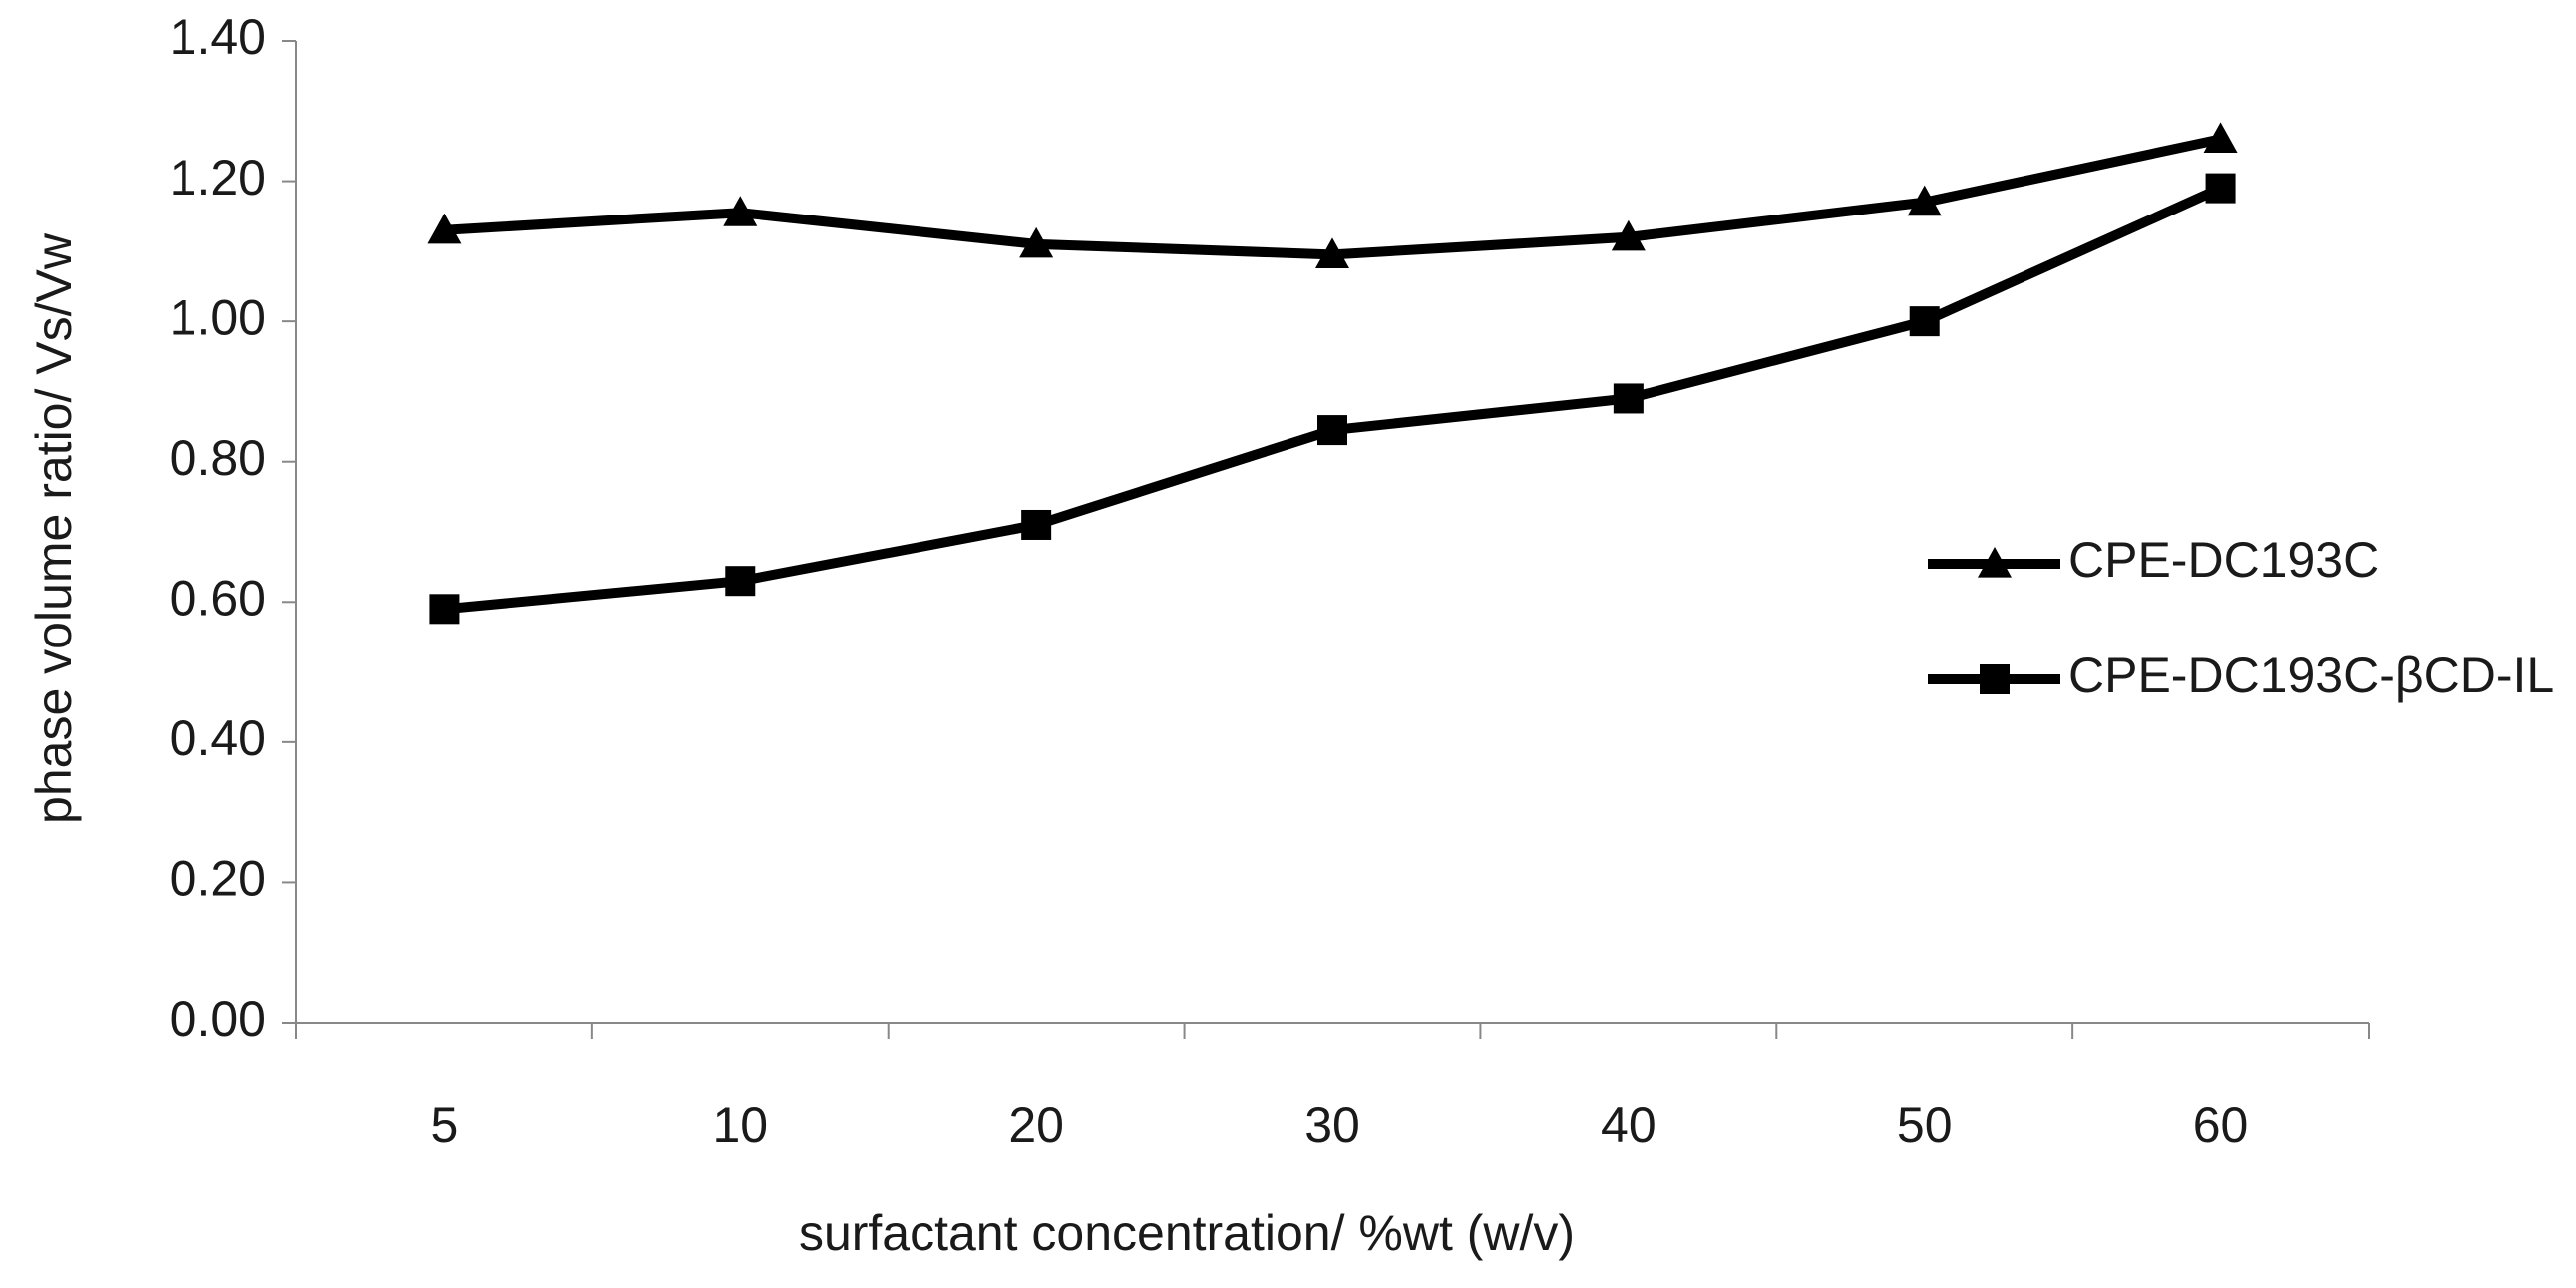 This screenshot has height=1288, width=2576. Describe the element at coordinates (218, 738) in the screenshot. I see `y-tick-label: 0.40` at that location.